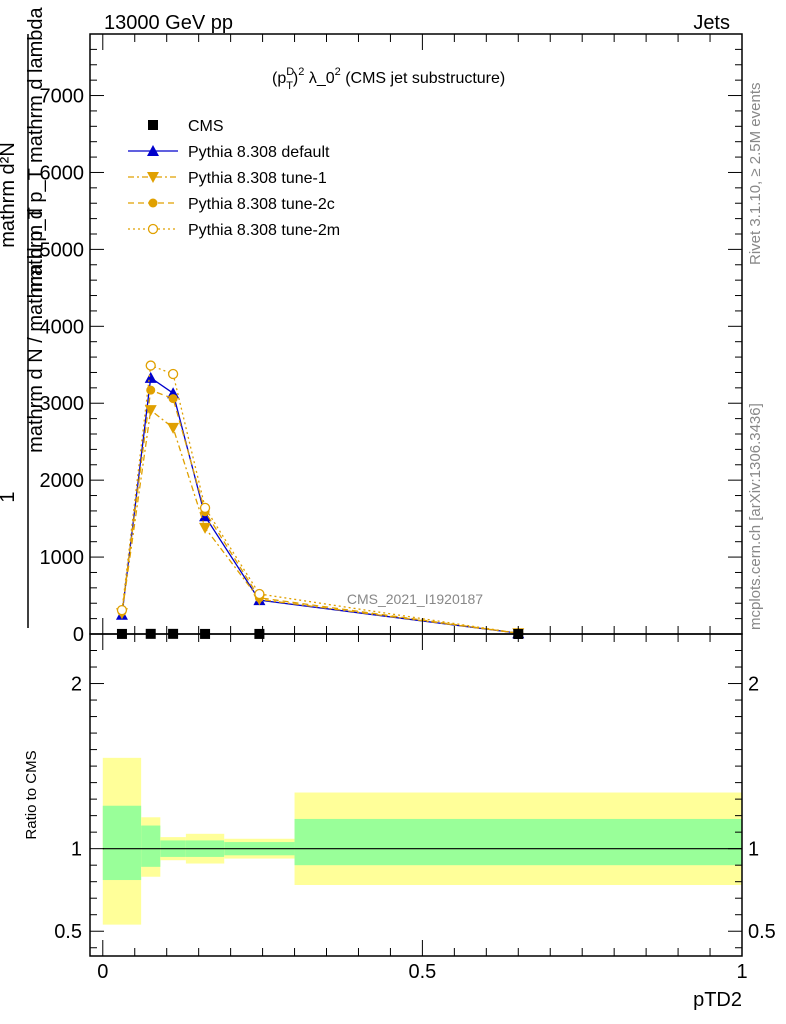 Image resolution: width=786 pixels, height=1024 pixels. I want to click on legend-label: Pythia 8.308 default, so click(259, 152).